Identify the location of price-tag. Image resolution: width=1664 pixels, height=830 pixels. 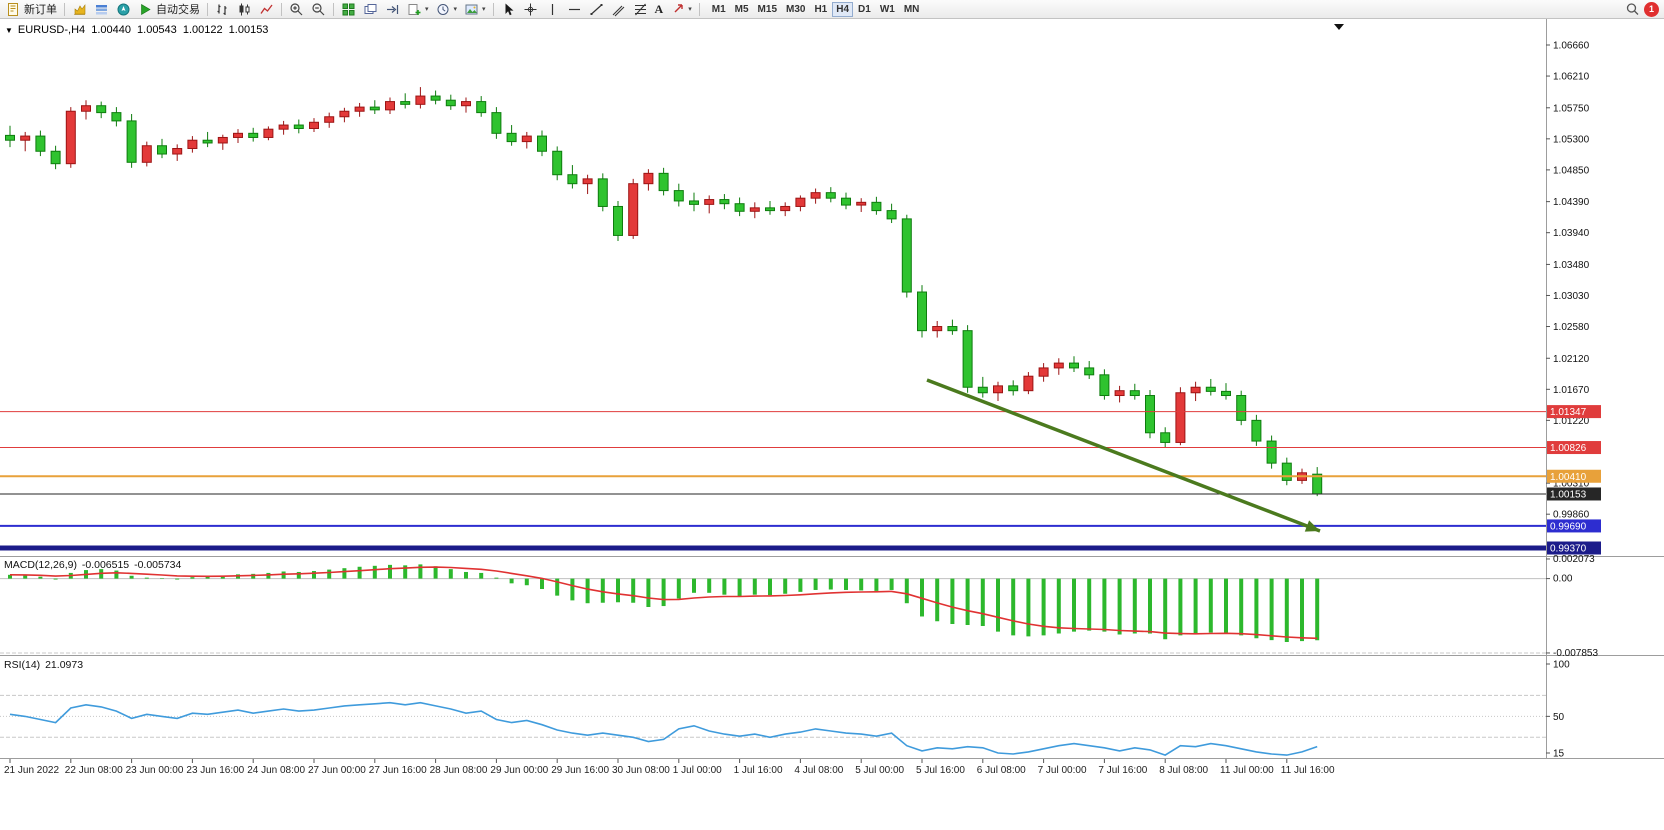
(1574, 548).